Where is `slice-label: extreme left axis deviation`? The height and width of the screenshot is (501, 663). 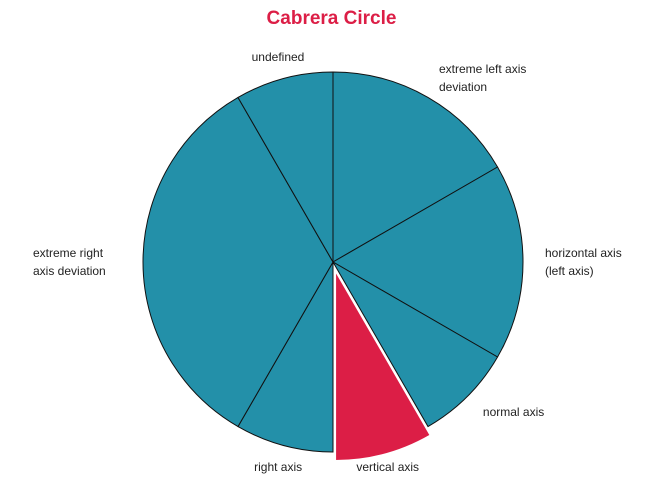 slice-label: extreme left axis deviation is located at coordinates (483, 78).